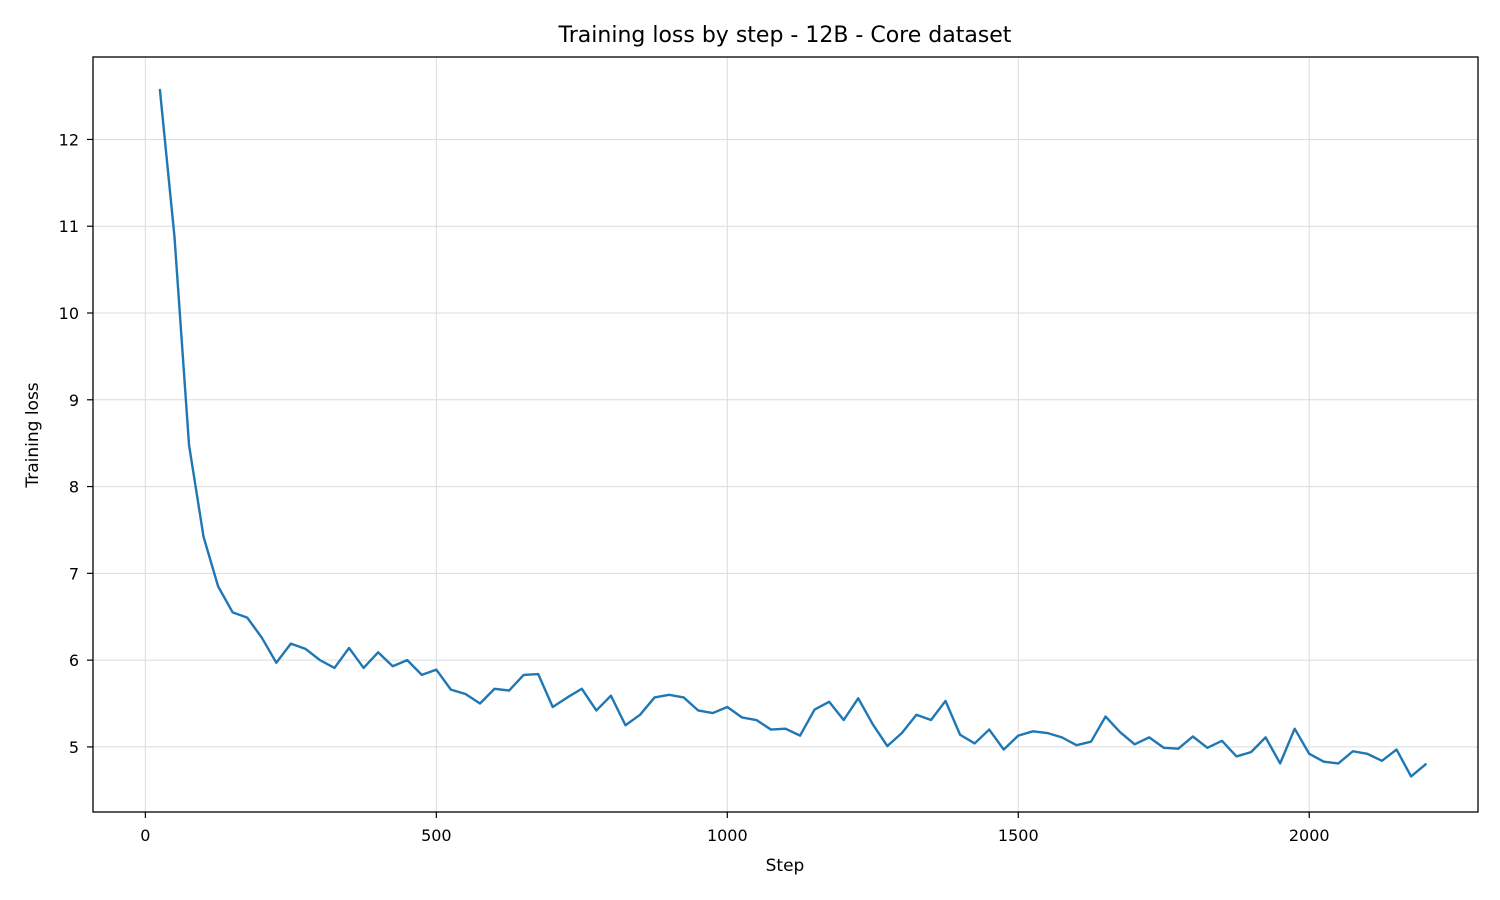  Describe the element at coordinates (74, 660) in the screenshot. I see `y-tick-label: 6` at that location.